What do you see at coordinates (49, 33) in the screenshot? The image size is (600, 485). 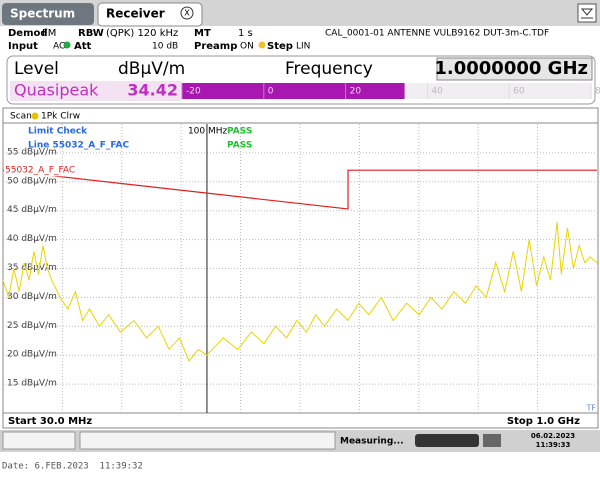 I see `setting-text: FM` at bounding box center [49, 33].